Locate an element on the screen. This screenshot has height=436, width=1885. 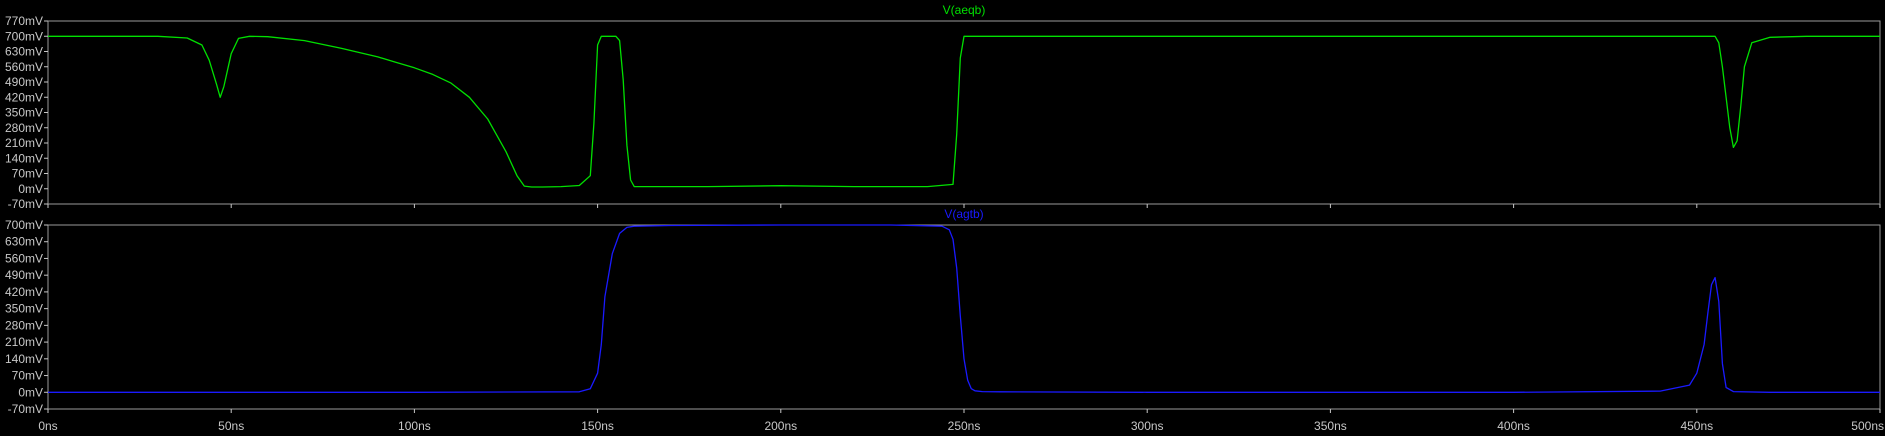
trace-title-2: V(agtb) is located at coordinates (963, 214).